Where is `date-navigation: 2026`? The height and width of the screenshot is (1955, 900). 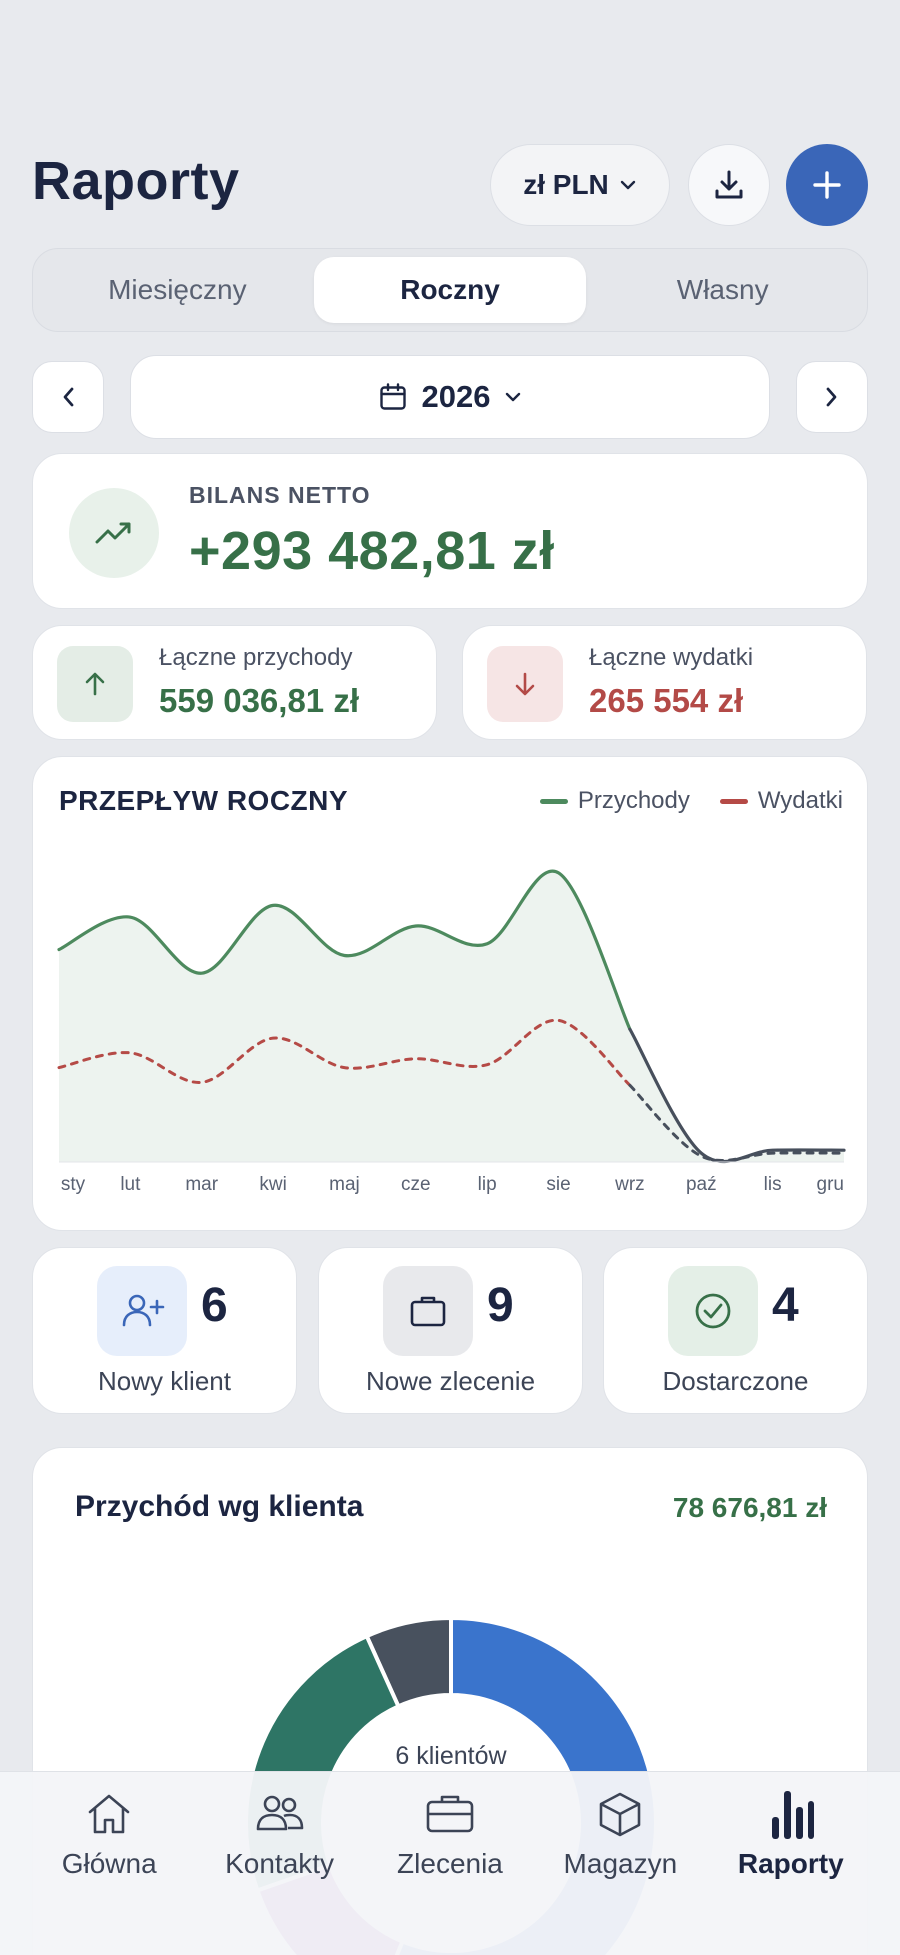
date-navigation: 2026 is located at coordinates (450, 397).